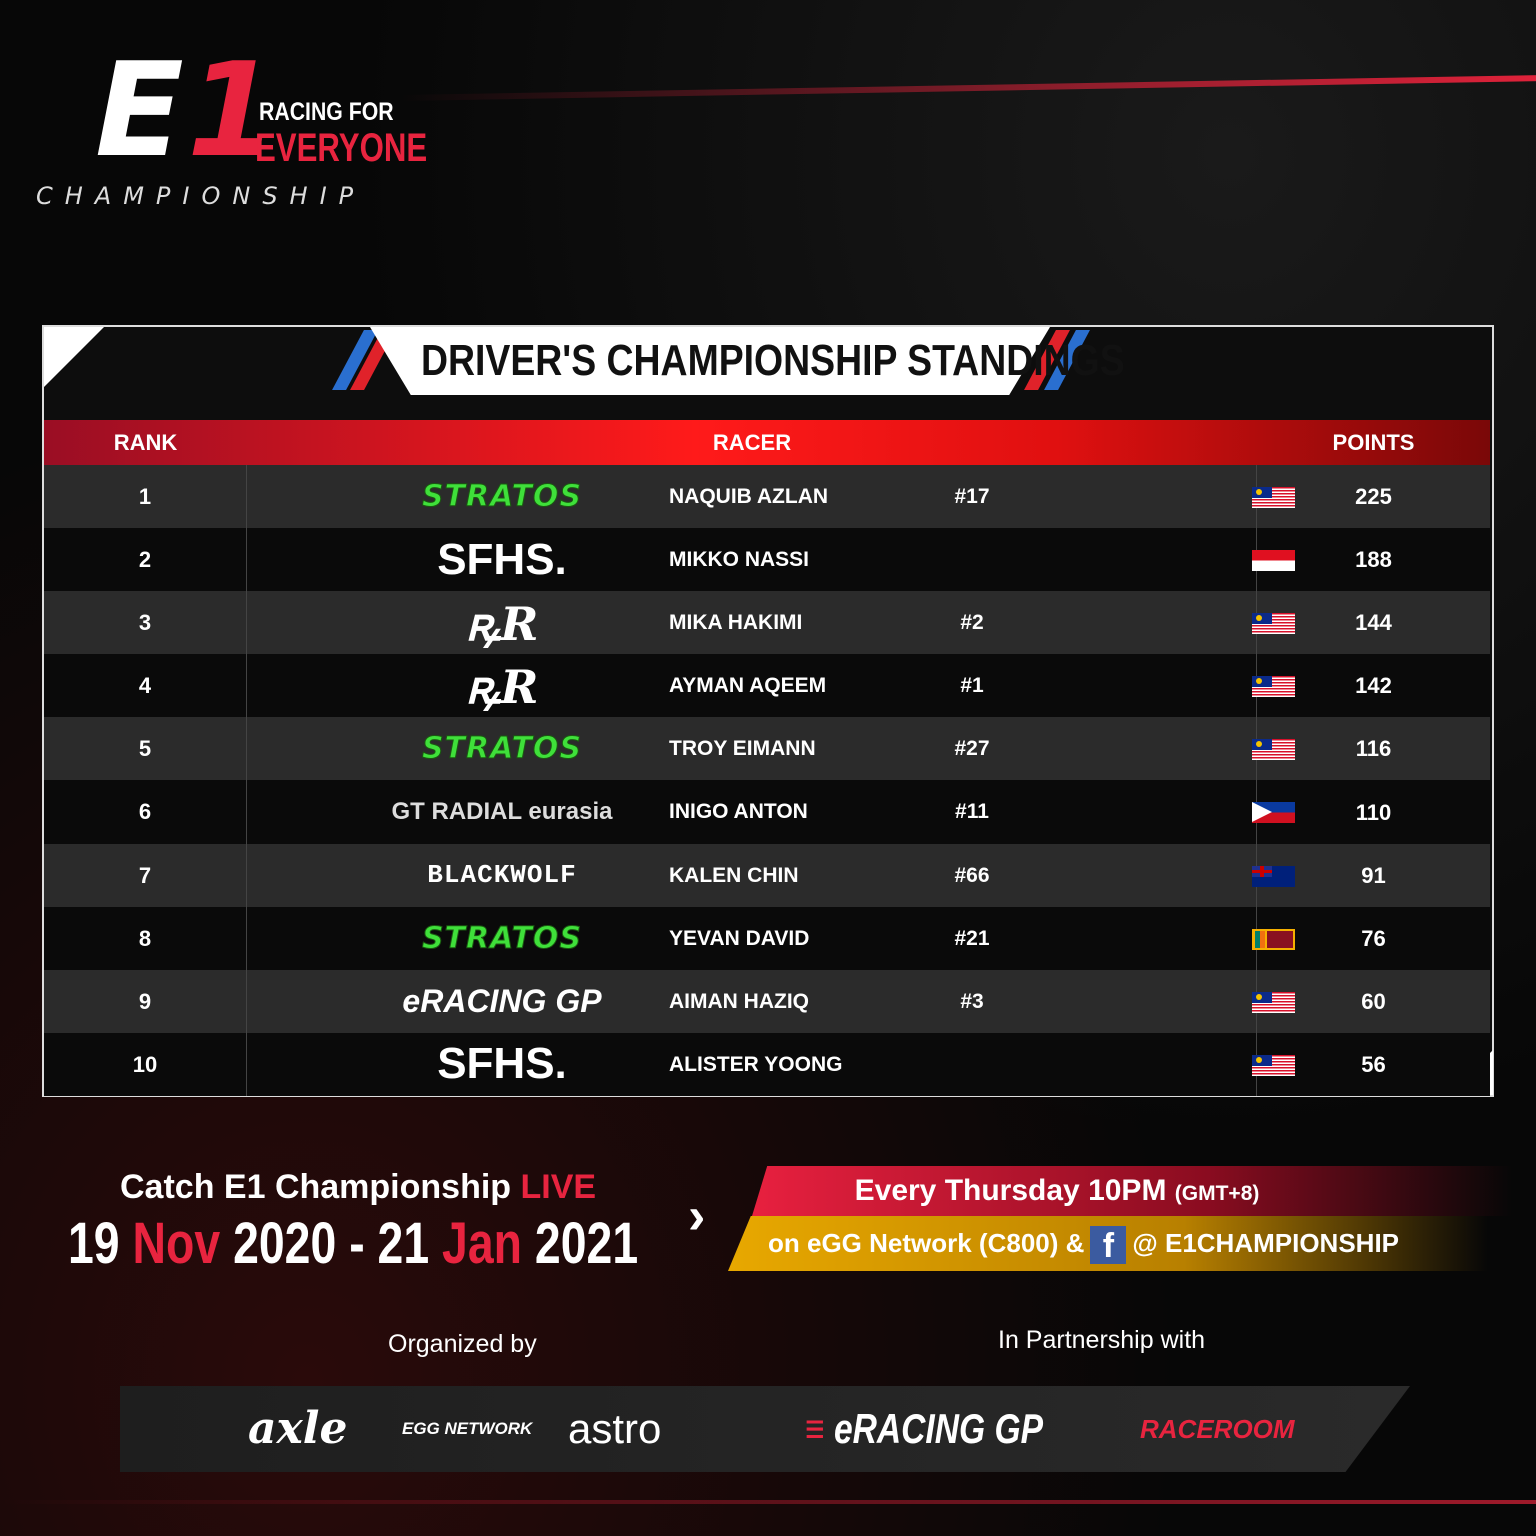  I want to click on racer-cell: SFHS. MIKKO NASSI, so click(771, 560).